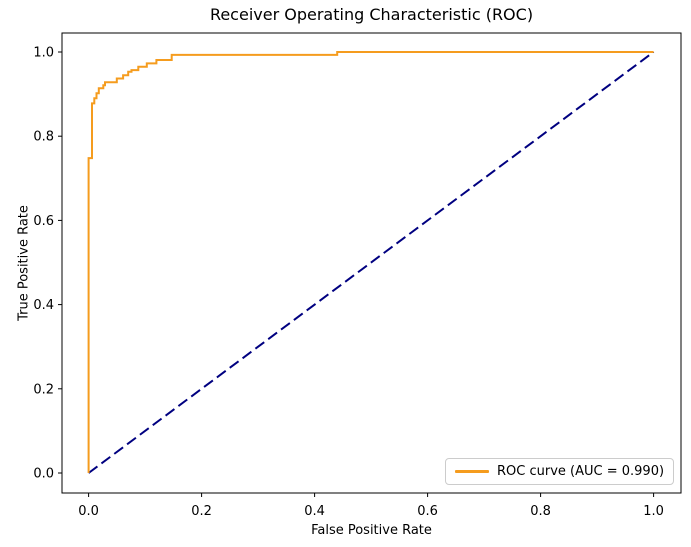 This screenshot has height=547, width=691. Describe the element at coordinates (314, 511) in the screenshot. I see `x-tick-label: 0.4` at that location.